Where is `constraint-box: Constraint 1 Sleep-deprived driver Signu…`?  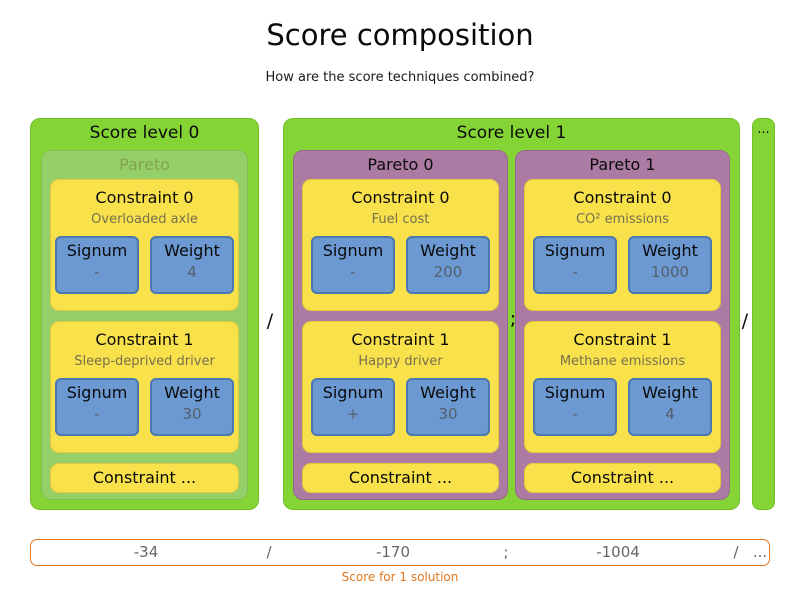 constraint-box: Constraint 1 Sleep-deprived driver Signu… is located at coordinates (144, 387).